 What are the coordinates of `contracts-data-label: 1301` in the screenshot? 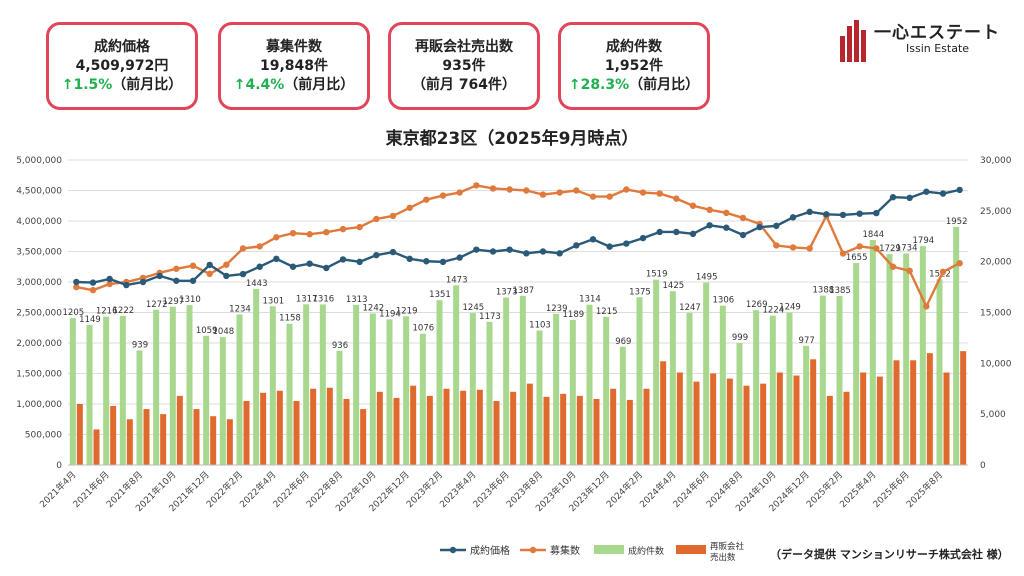 It's located at (274, 301).